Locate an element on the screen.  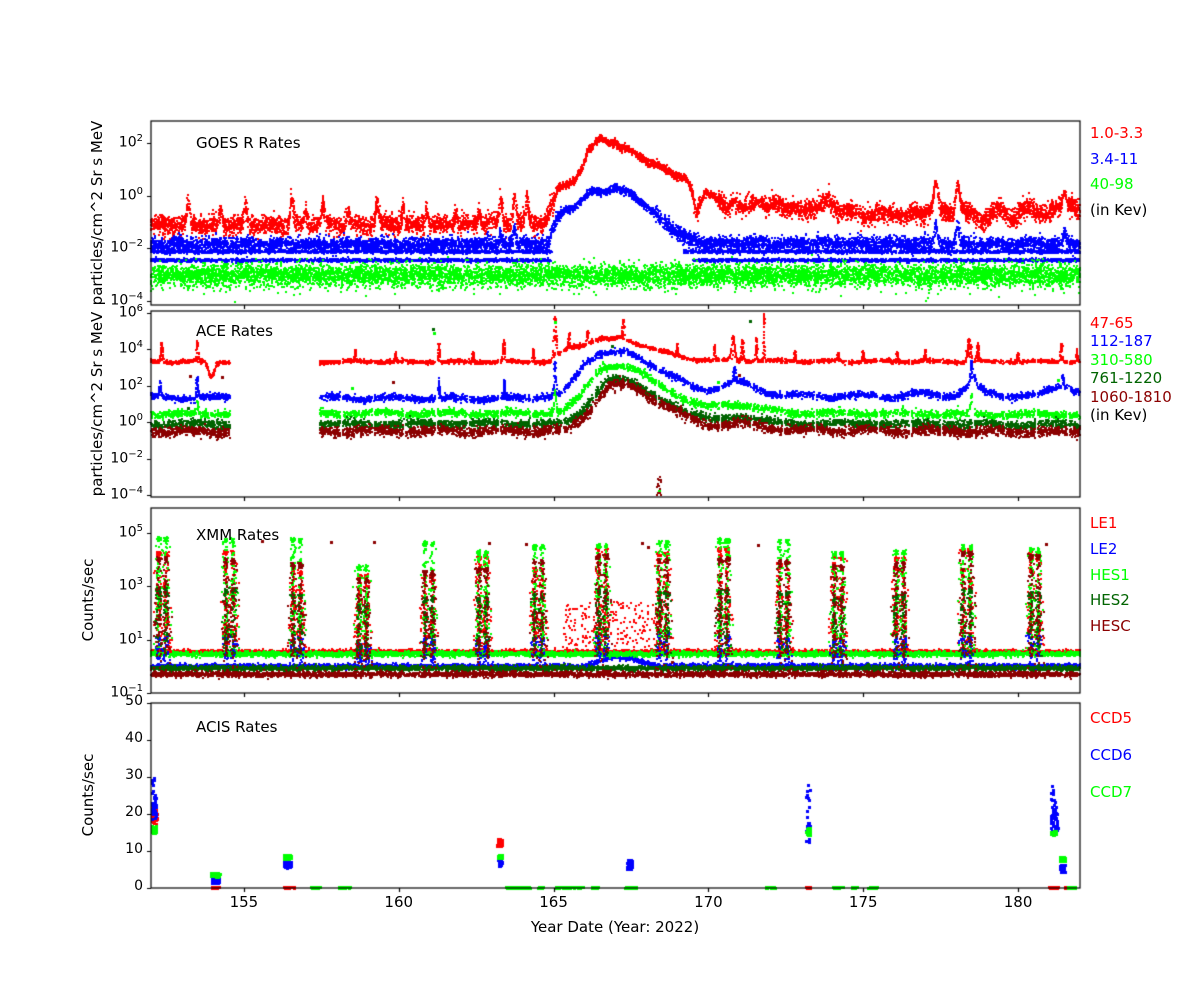
legend-entry-ccd5: CCD5 is located at coordinates (1111, 718).